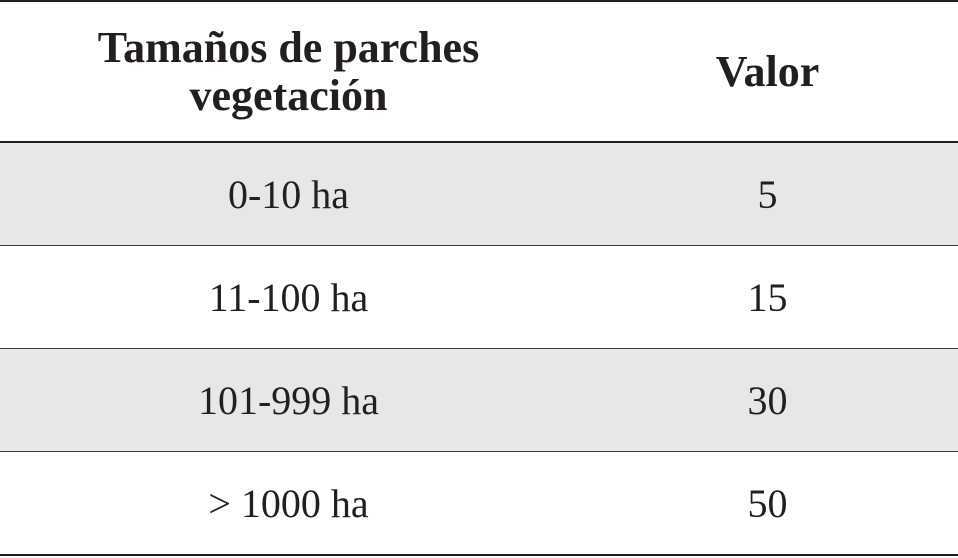 This screenshot has height=558, width=958. Describe the element at coordinates (767, 72) in the screenshot. I see `header-value: Valor` at that location.